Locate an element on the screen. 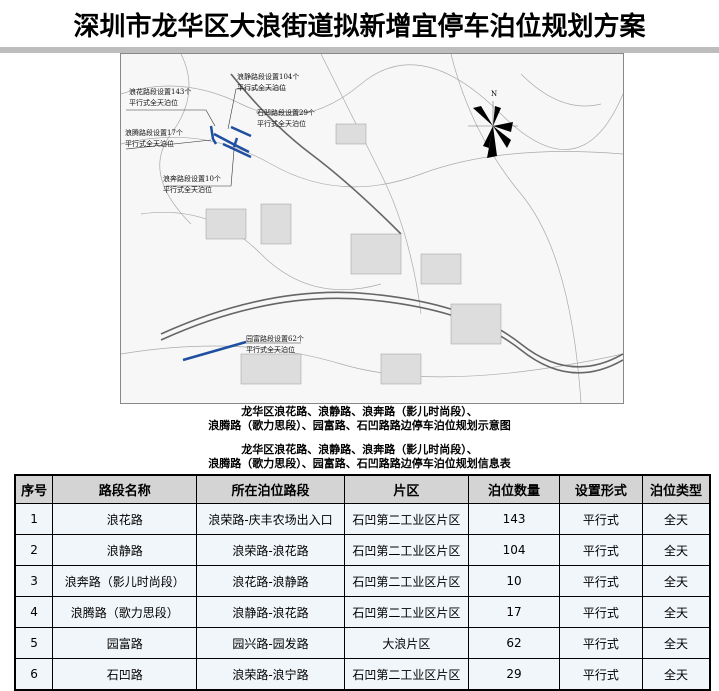 The height and width of the screenshot is (691, 719). header-cell: 路段名称 is located at coordinates (125, 489).